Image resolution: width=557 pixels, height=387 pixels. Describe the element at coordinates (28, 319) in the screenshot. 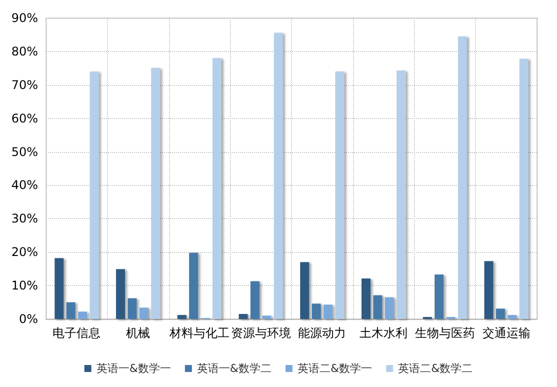

I see `y-tick-label: 0%` at that location.